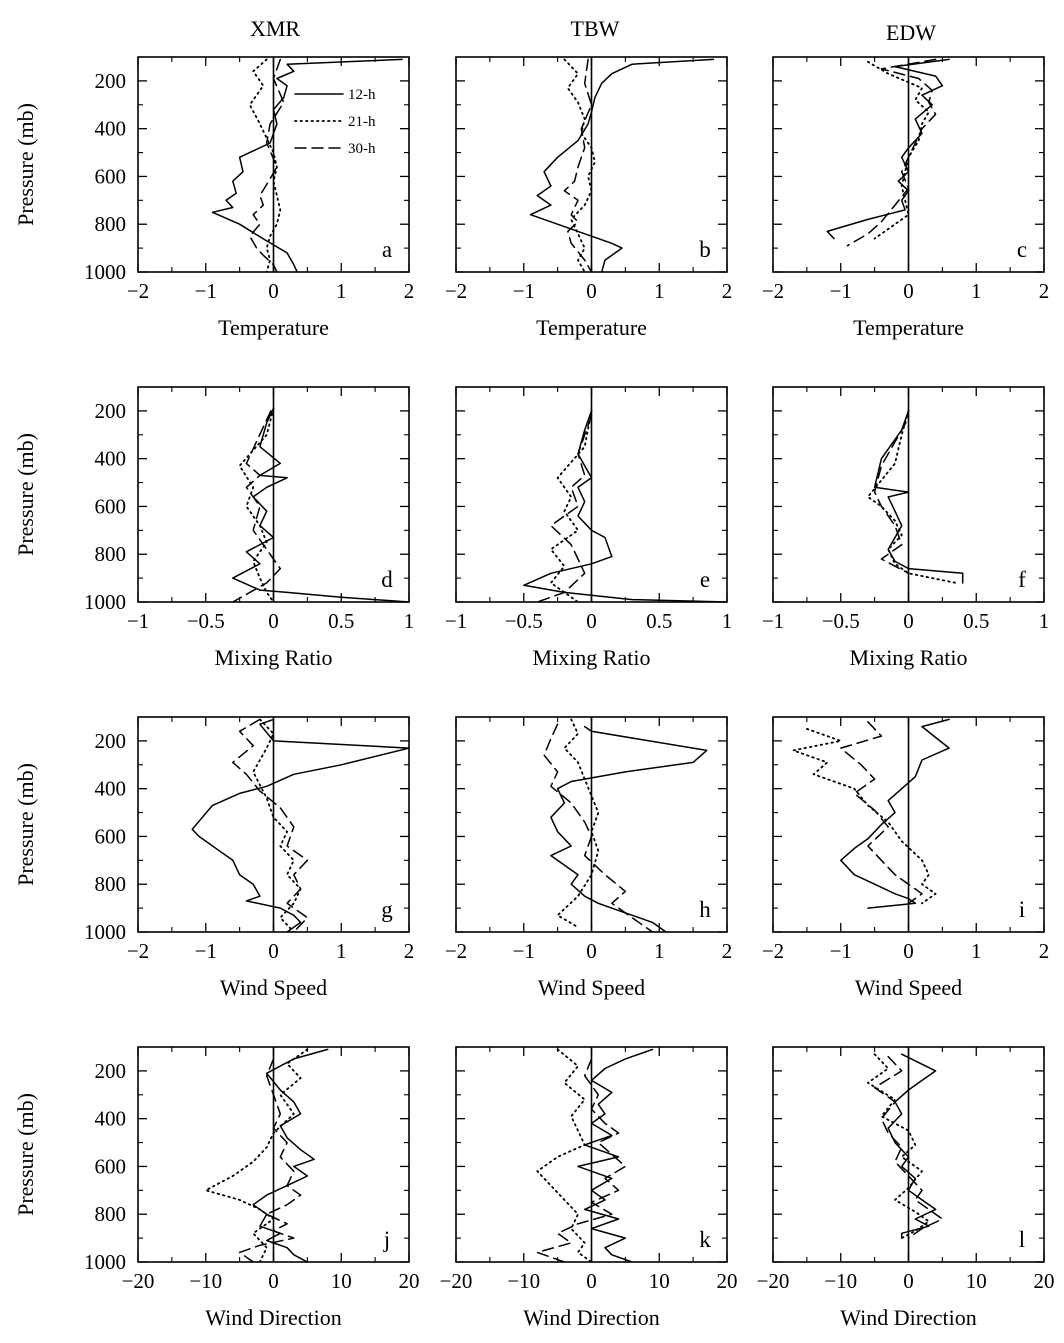 The width and height of the screenshot is (1064, 1343). What do you see at coordinates (111, 789) in the screenshot?
I see `y-tick-label: 400` at bounding box center [111, 789].